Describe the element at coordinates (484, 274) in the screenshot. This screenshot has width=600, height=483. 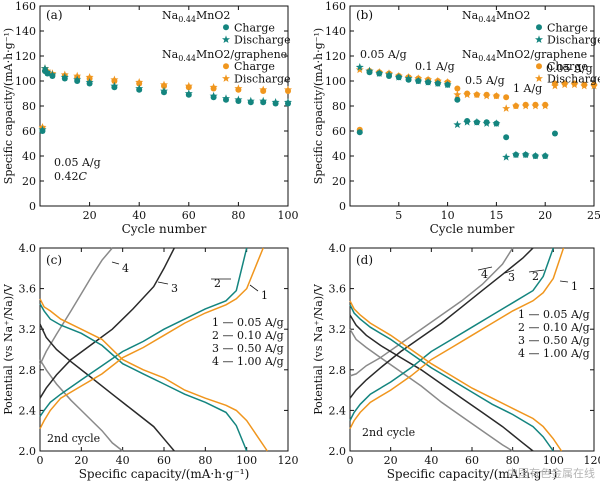
I see `curve-label: 4` at that location.